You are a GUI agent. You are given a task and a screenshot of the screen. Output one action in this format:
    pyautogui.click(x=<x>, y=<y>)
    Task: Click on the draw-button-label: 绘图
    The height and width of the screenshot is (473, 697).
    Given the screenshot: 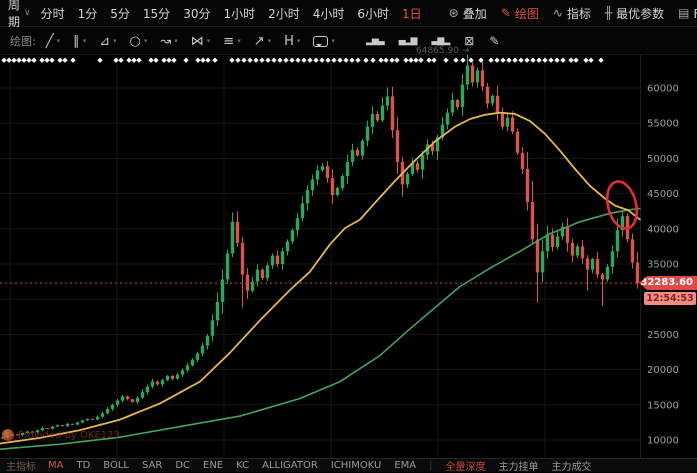 What is the action you would take?
    pyautogui.click(x=527, y=13)
    